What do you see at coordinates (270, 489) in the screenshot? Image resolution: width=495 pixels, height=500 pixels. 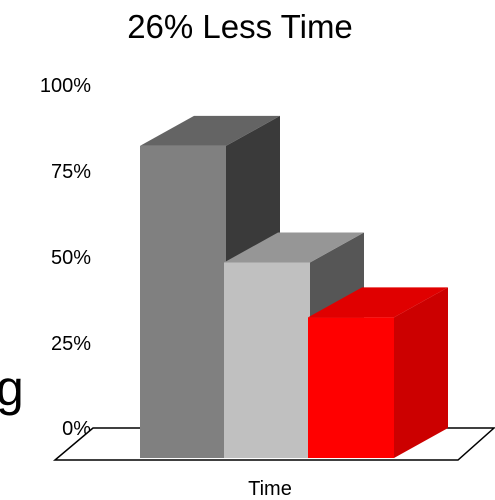 I see `x-axis-label: Time` at bounding box center [270, 489].